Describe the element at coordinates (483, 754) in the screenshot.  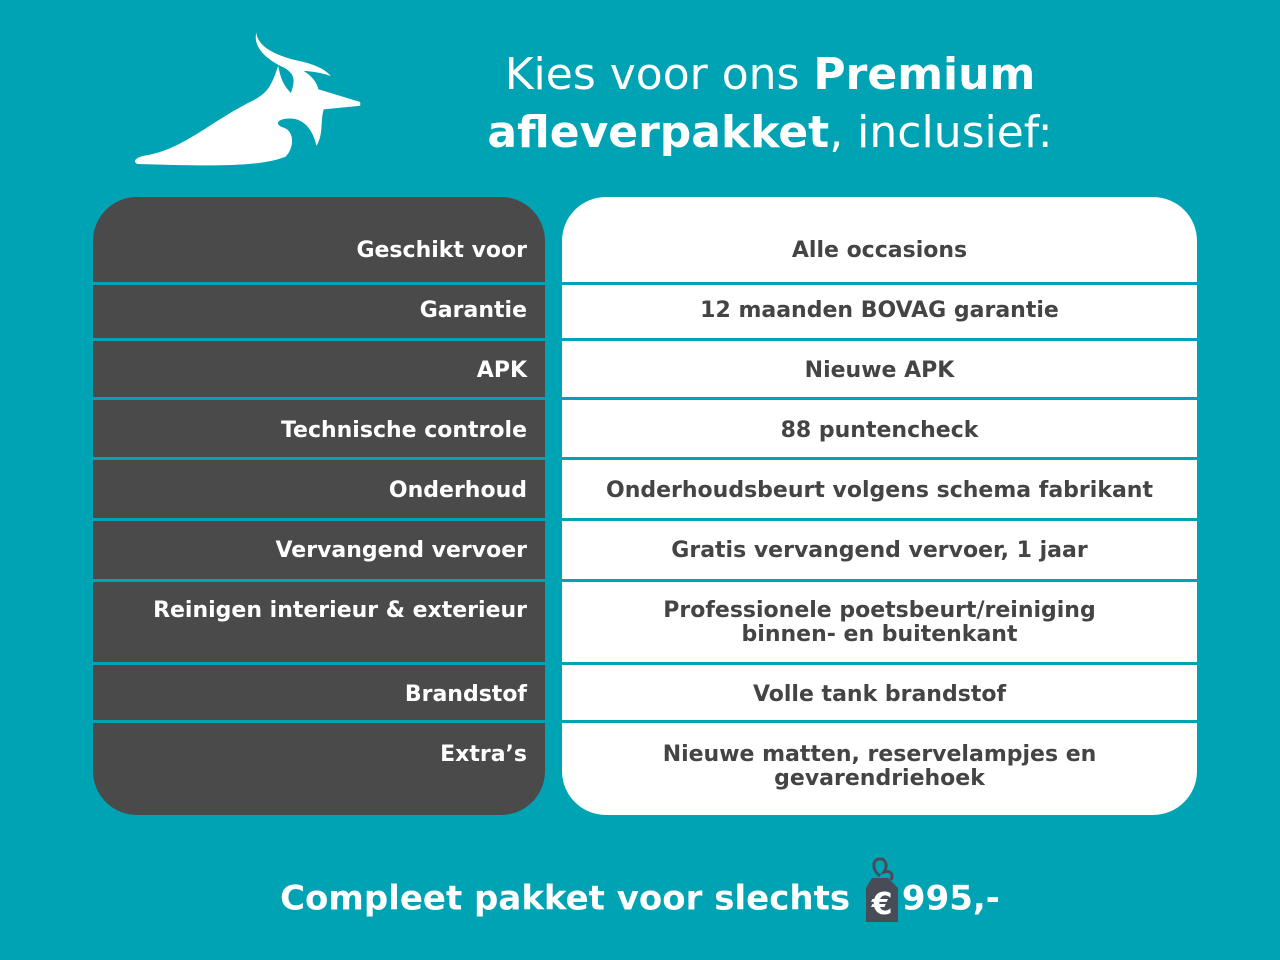
I see `row-label: Extra’s` at that location.